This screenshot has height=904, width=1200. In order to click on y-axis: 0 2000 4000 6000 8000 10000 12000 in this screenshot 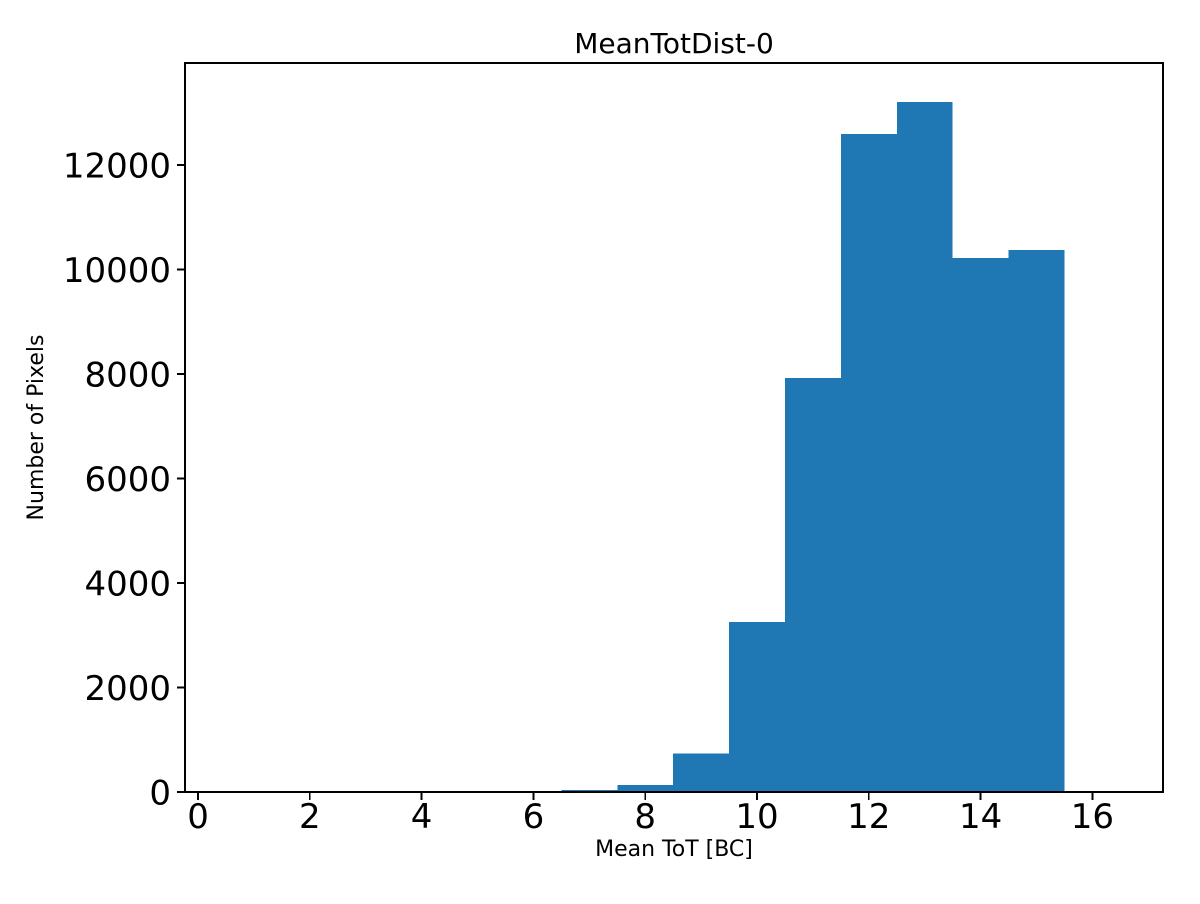, I will do `click(124, 480)`.